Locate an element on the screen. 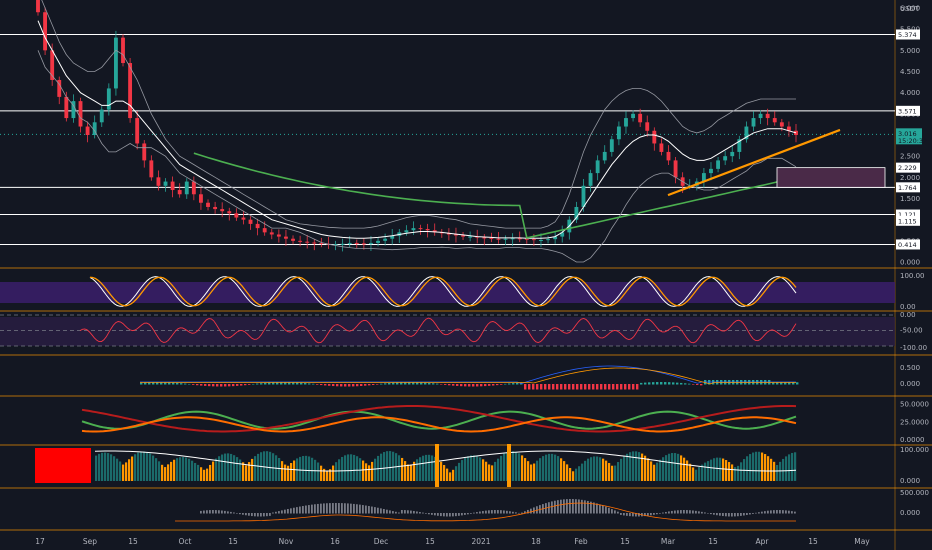 The width and height of the screenshot is (932, 550). momentum-panel: 500.000 0.000 is located at coordinates (552, 505).